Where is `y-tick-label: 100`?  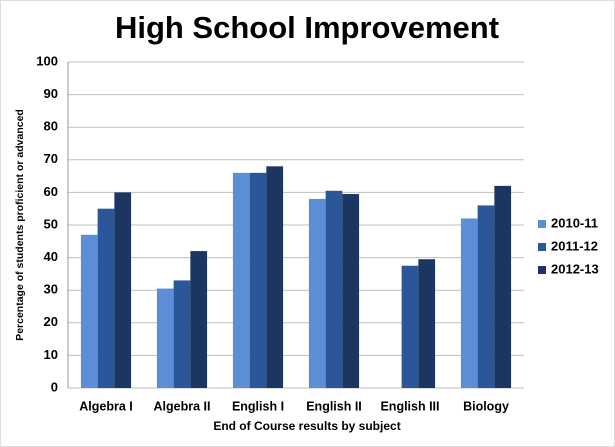
y-tick-label: 100 is located at coordinates (47, 60).